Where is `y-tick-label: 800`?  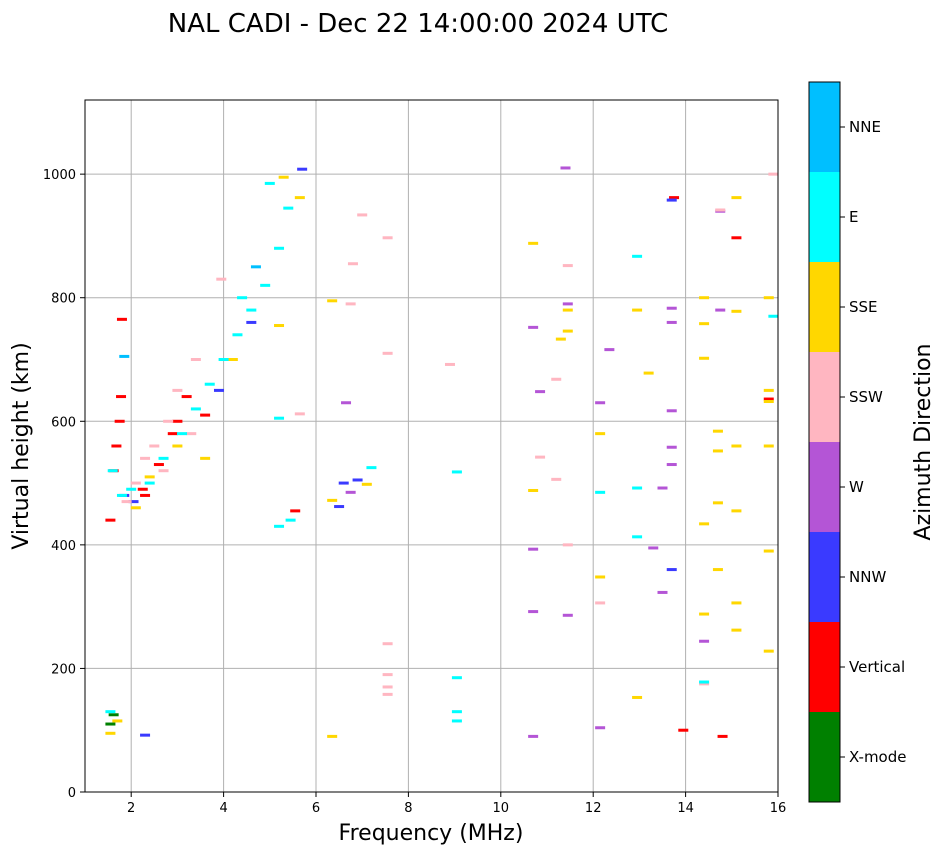
y-tick-label: 800 is located at coordinates (63, 299).